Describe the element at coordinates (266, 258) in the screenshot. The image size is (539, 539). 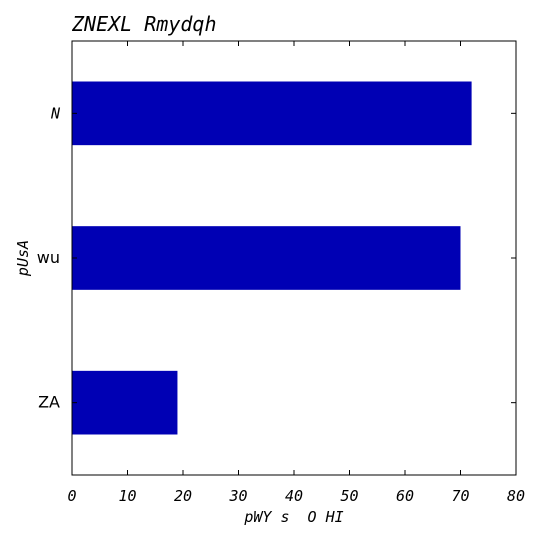
I see `bar-wu` at that location.